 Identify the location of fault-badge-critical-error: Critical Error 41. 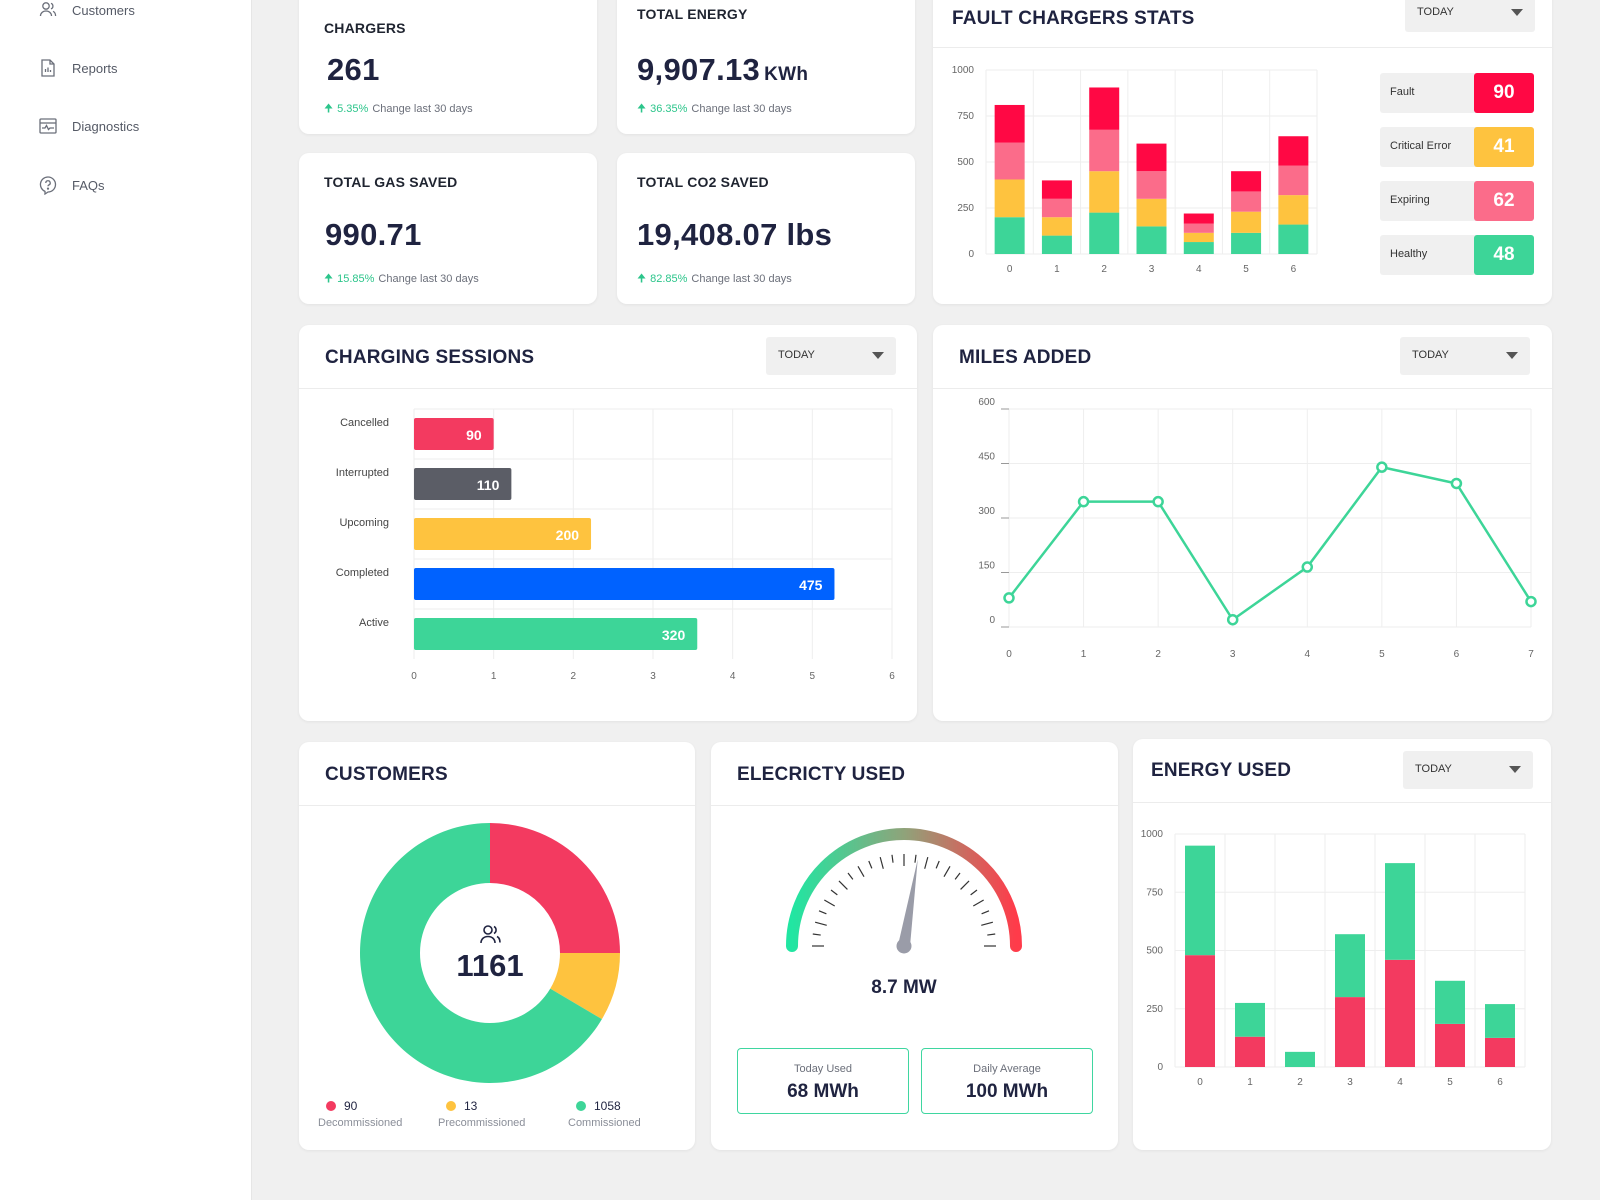
(1457, 147).